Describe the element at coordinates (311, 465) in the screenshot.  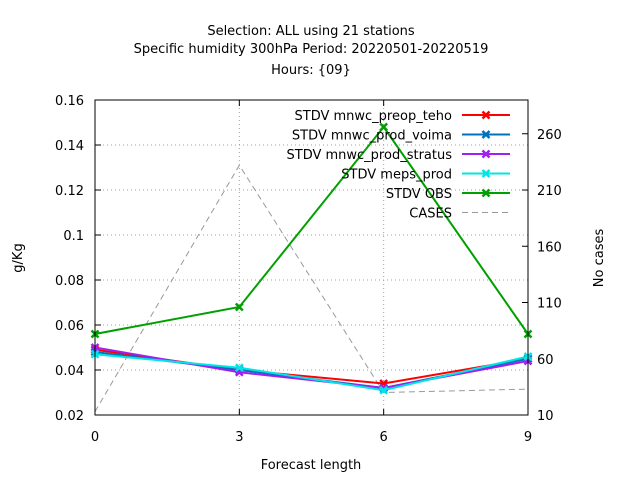
I see `x-axis-label: Forecast length` at that location.